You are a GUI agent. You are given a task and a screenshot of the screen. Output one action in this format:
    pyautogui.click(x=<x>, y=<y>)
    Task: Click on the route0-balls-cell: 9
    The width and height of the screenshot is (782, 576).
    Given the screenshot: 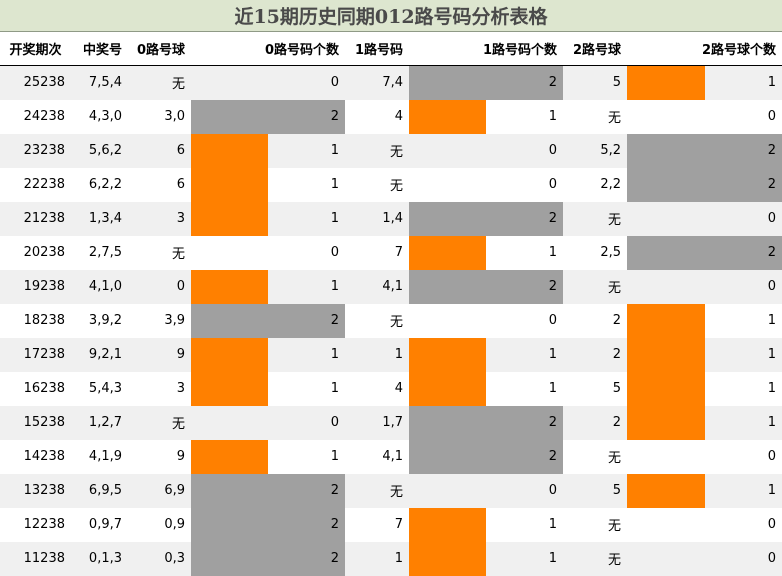 What is the action you would take?
    pyautogui.click(x=159, y=456)
    